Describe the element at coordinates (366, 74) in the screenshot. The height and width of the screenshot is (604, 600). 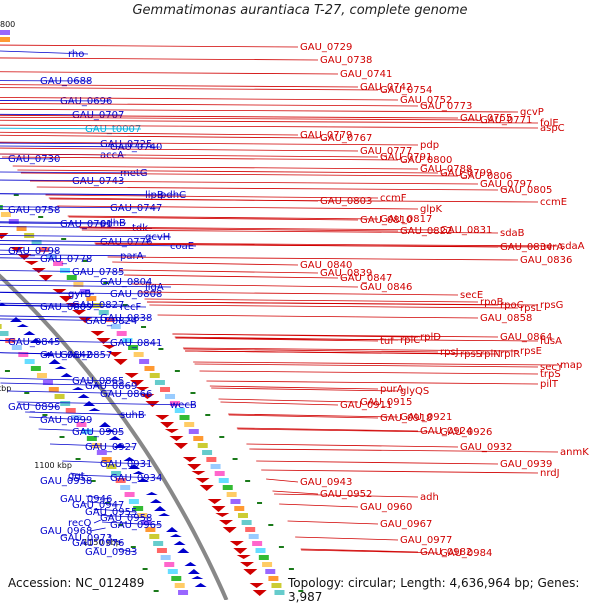
I see `gene-label-right: GAU_0741` at that location.